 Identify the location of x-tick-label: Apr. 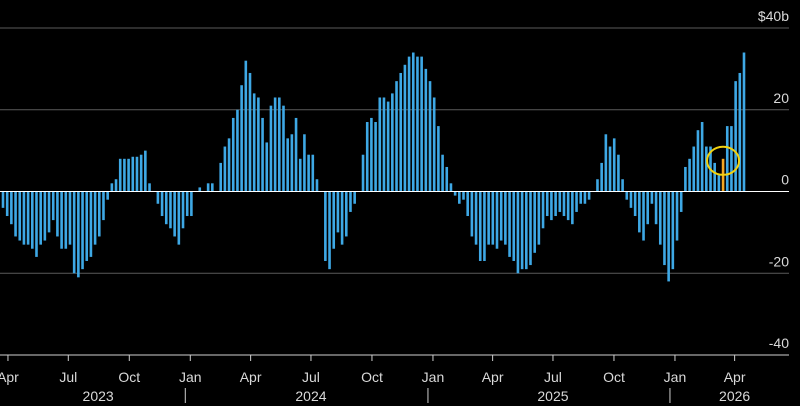
(9, 377).